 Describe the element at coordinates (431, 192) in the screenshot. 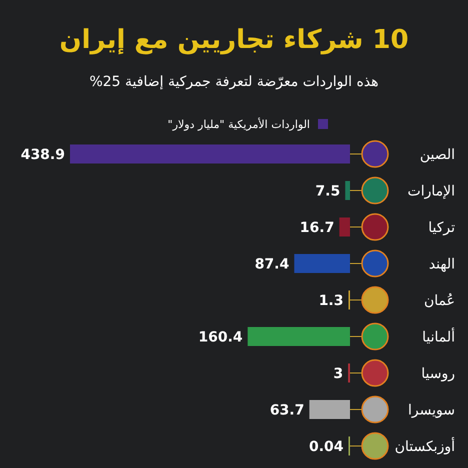

I see `y-tick-label: الإمارات` at that location.